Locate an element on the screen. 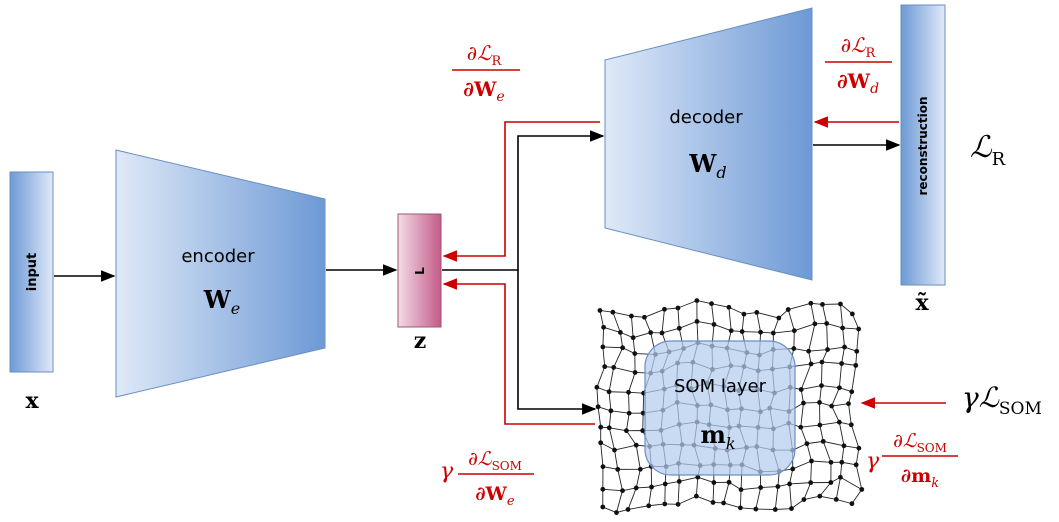 Image resolution: width=1059 pixels, height=522 pixels. gradient-dLR-dWe: ∂ℒR ∂We is located at coordinates (486, 73).